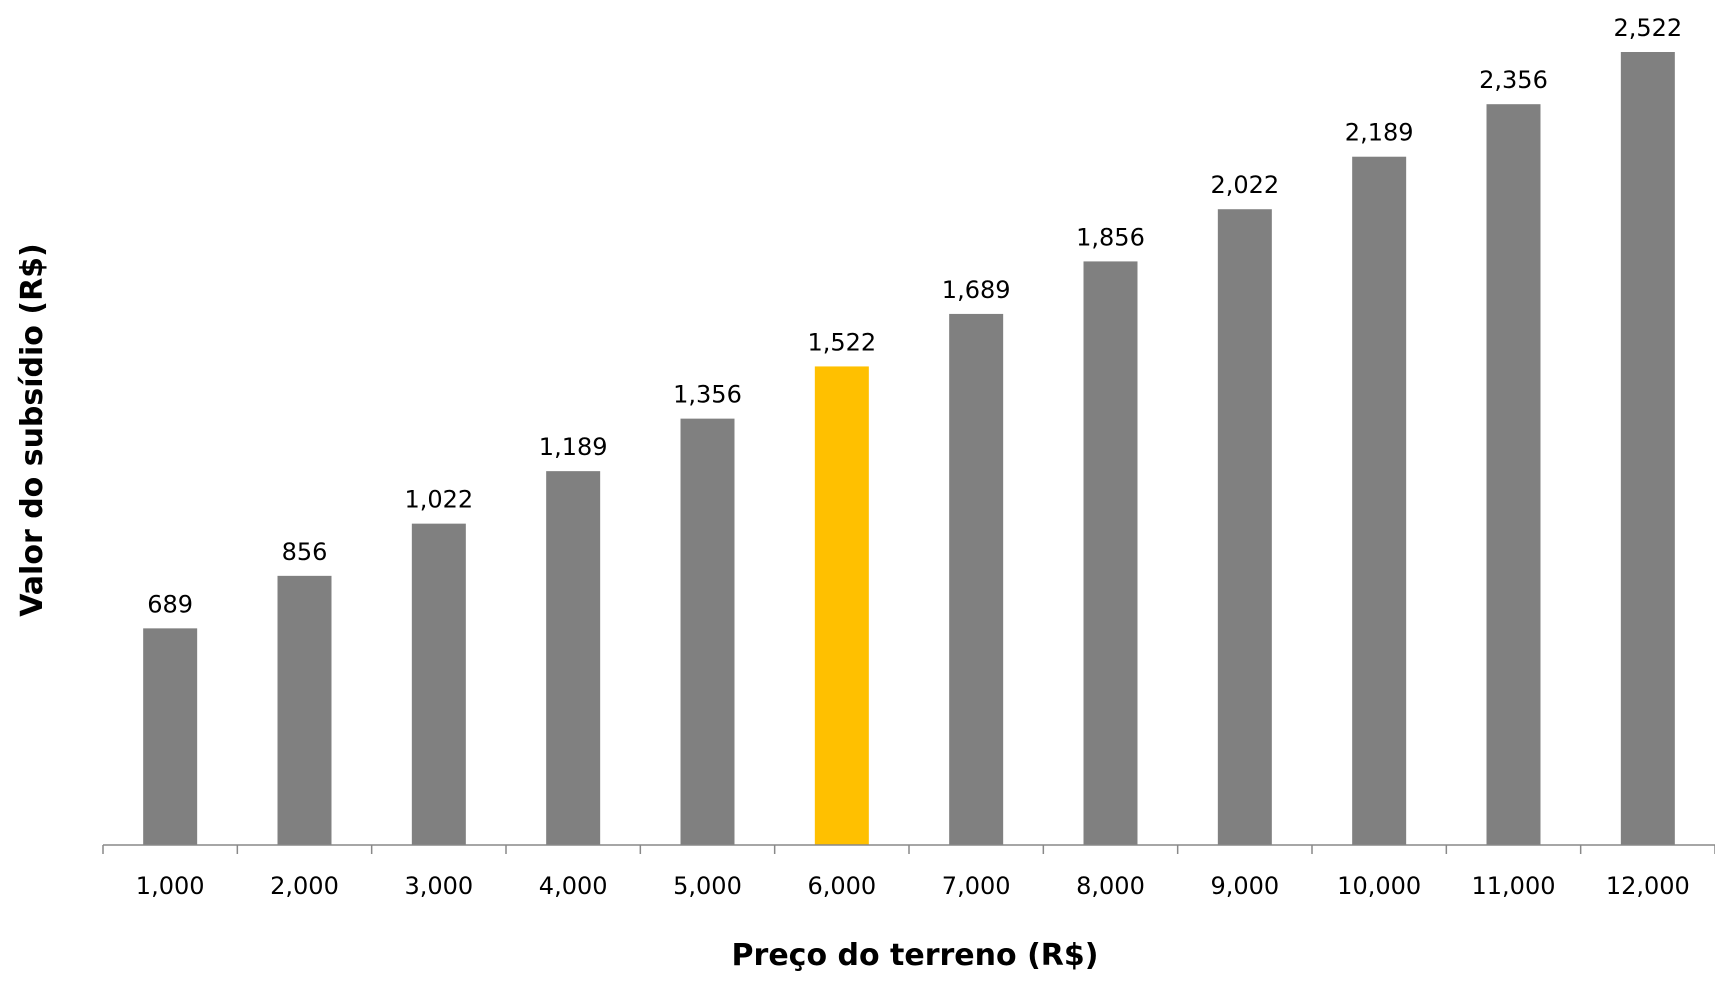 This screenshot has width=1715, height=1005. What do you see at coordinates (1379, 886) in the screenshot?
I see `x-tick-label-10: 10,000` at bounding box center [1379, 886].